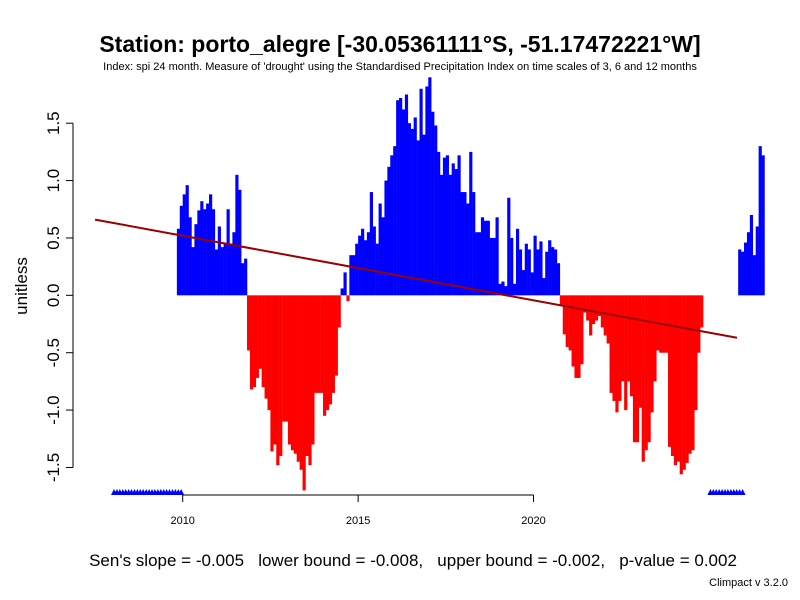 Image resolution: width=800 pixels, height=600 pixels. What do you see at coordinates (53, 352) in the screenshot?
I see `y-tick-label: -0.5` at bounding box center [53, 352].